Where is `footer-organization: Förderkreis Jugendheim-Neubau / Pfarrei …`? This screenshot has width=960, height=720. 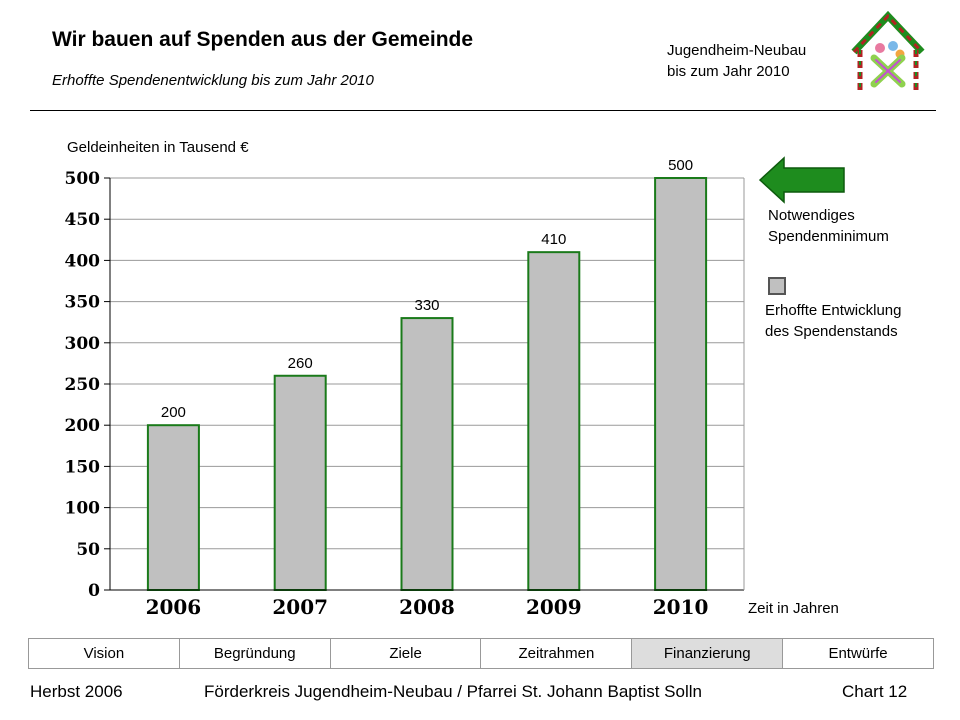 footer-organization: Förderkreis Jugendheim-Neubau / Pfarrei … is located at coordinates (453, 691).